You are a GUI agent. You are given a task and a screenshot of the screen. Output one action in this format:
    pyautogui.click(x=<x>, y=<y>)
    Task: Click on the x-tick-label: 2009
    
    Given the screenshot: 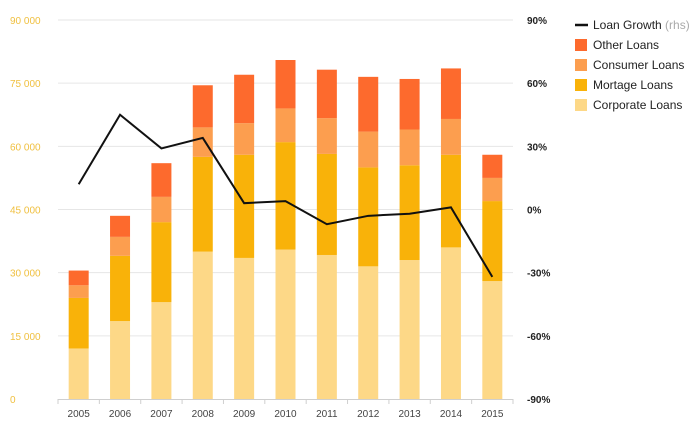 What is the action you would take?
    pyautogui.click(x=244, y=414)
    